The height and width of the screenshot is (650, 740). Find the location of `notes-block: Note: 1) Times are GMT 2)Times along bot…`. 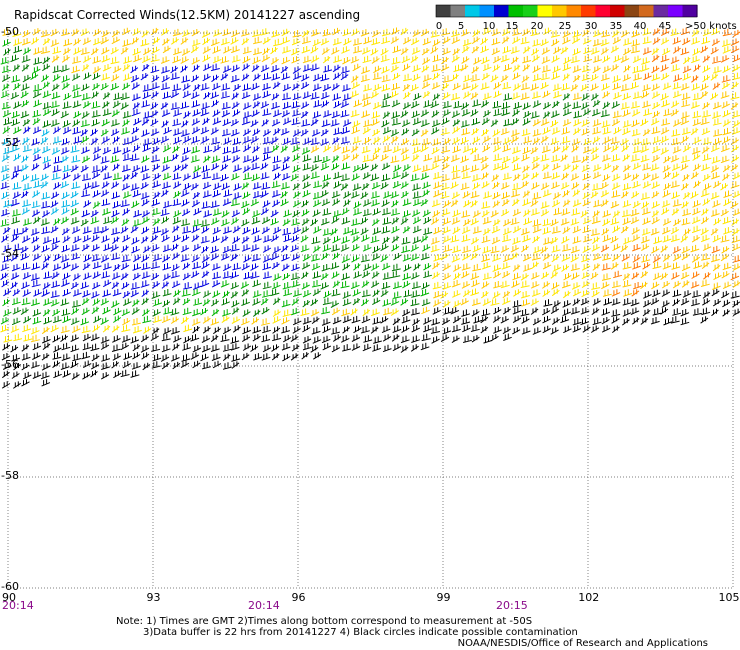

notes-block: Note: 1) Times are GMT 2)Times along bot… is located at coordinates (347, 627).